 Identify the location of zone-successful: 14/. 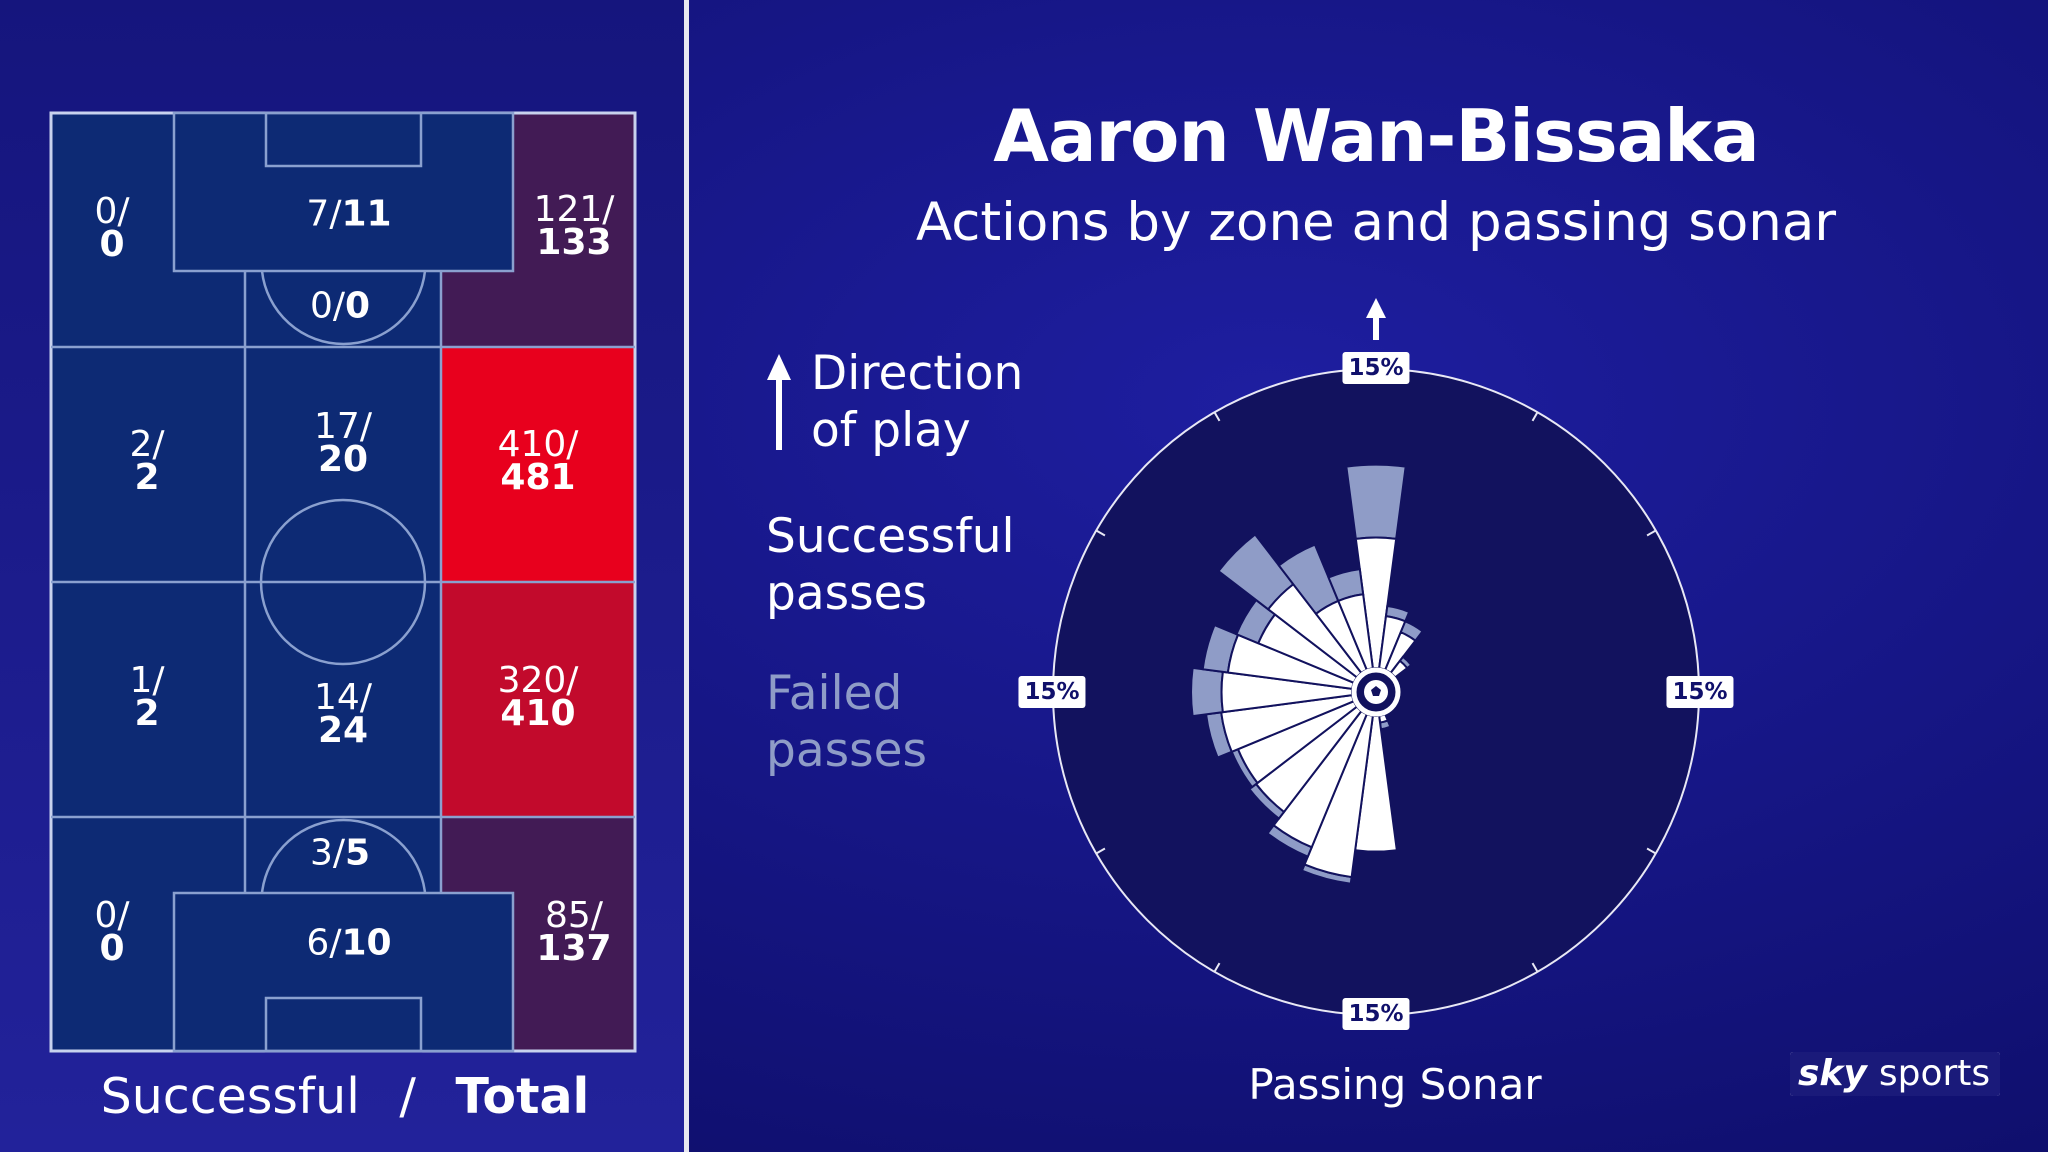
(343, 697).